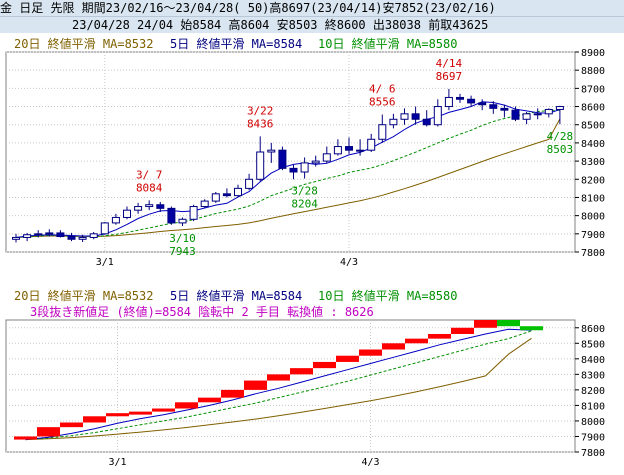 The height and width of the screenshot is (475, 624). I want to click on top-ytick-label: 7800, so click(593, 253).